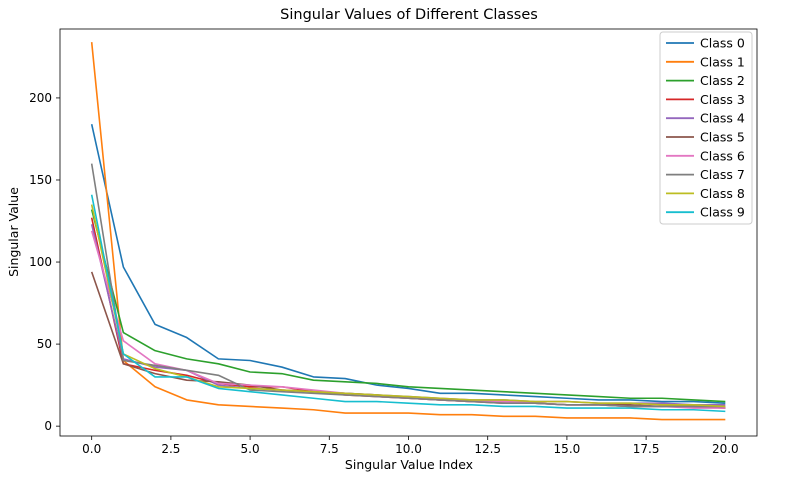  I want to click on y-tick-label: 100, so click(40, 262).